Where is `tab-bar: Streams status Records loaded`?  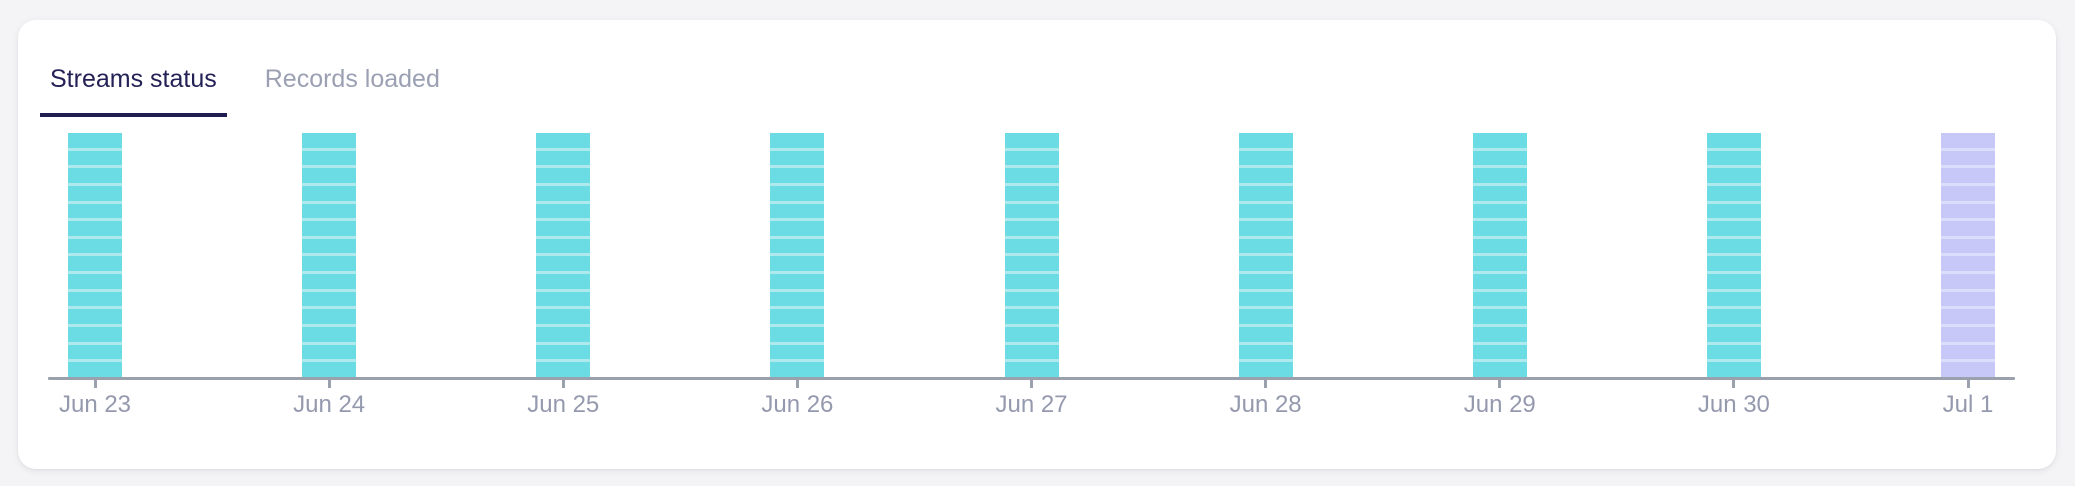
tab-bar: Streams status Records loaded is located at coordinates (1048, 90).